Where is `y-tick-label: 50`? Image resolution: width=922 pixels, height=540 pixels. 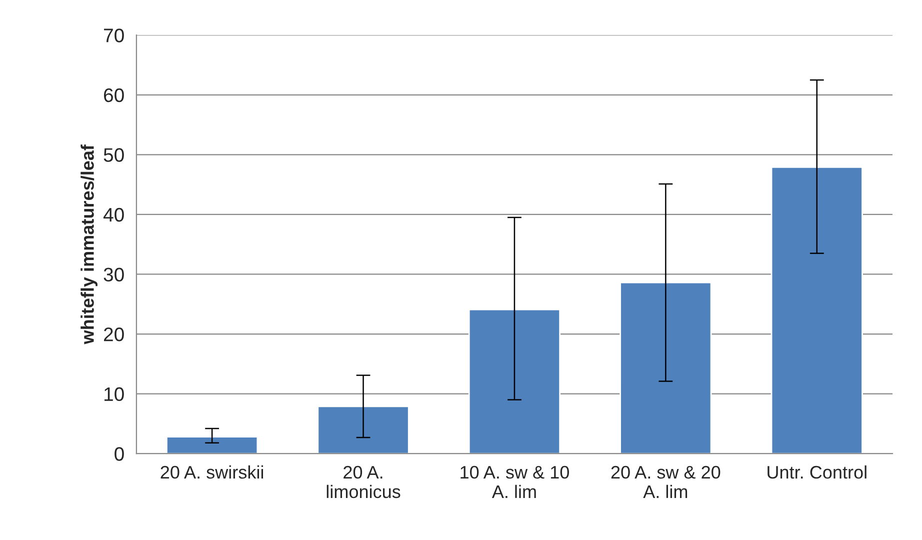 y-tick-label: 50 is located at coordinates (114, 155).